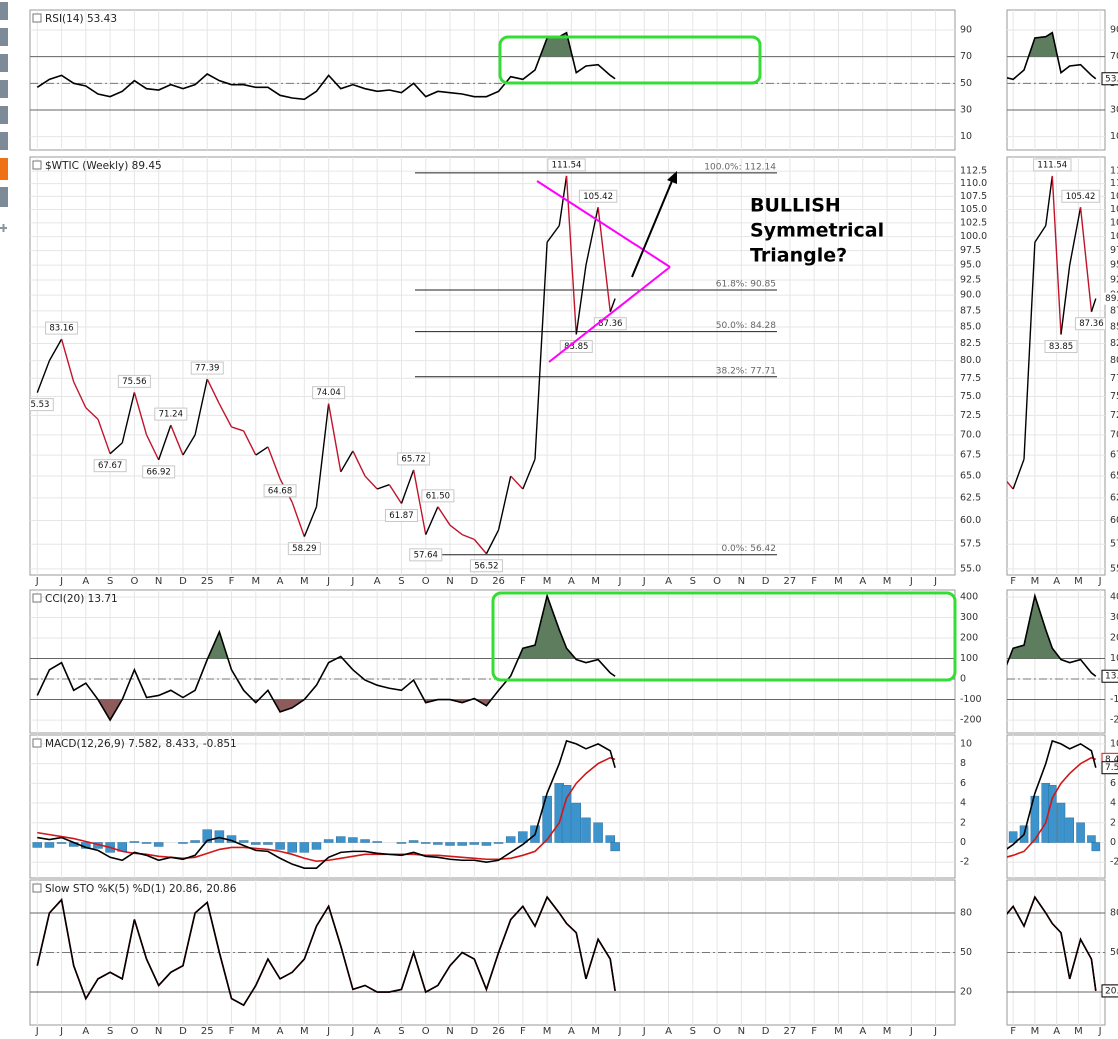 The height and width of the screenshot is (1039, 1118). Describe the element at coordinates (492, 80) in the screenshot. I see `panel-frame` at that location.